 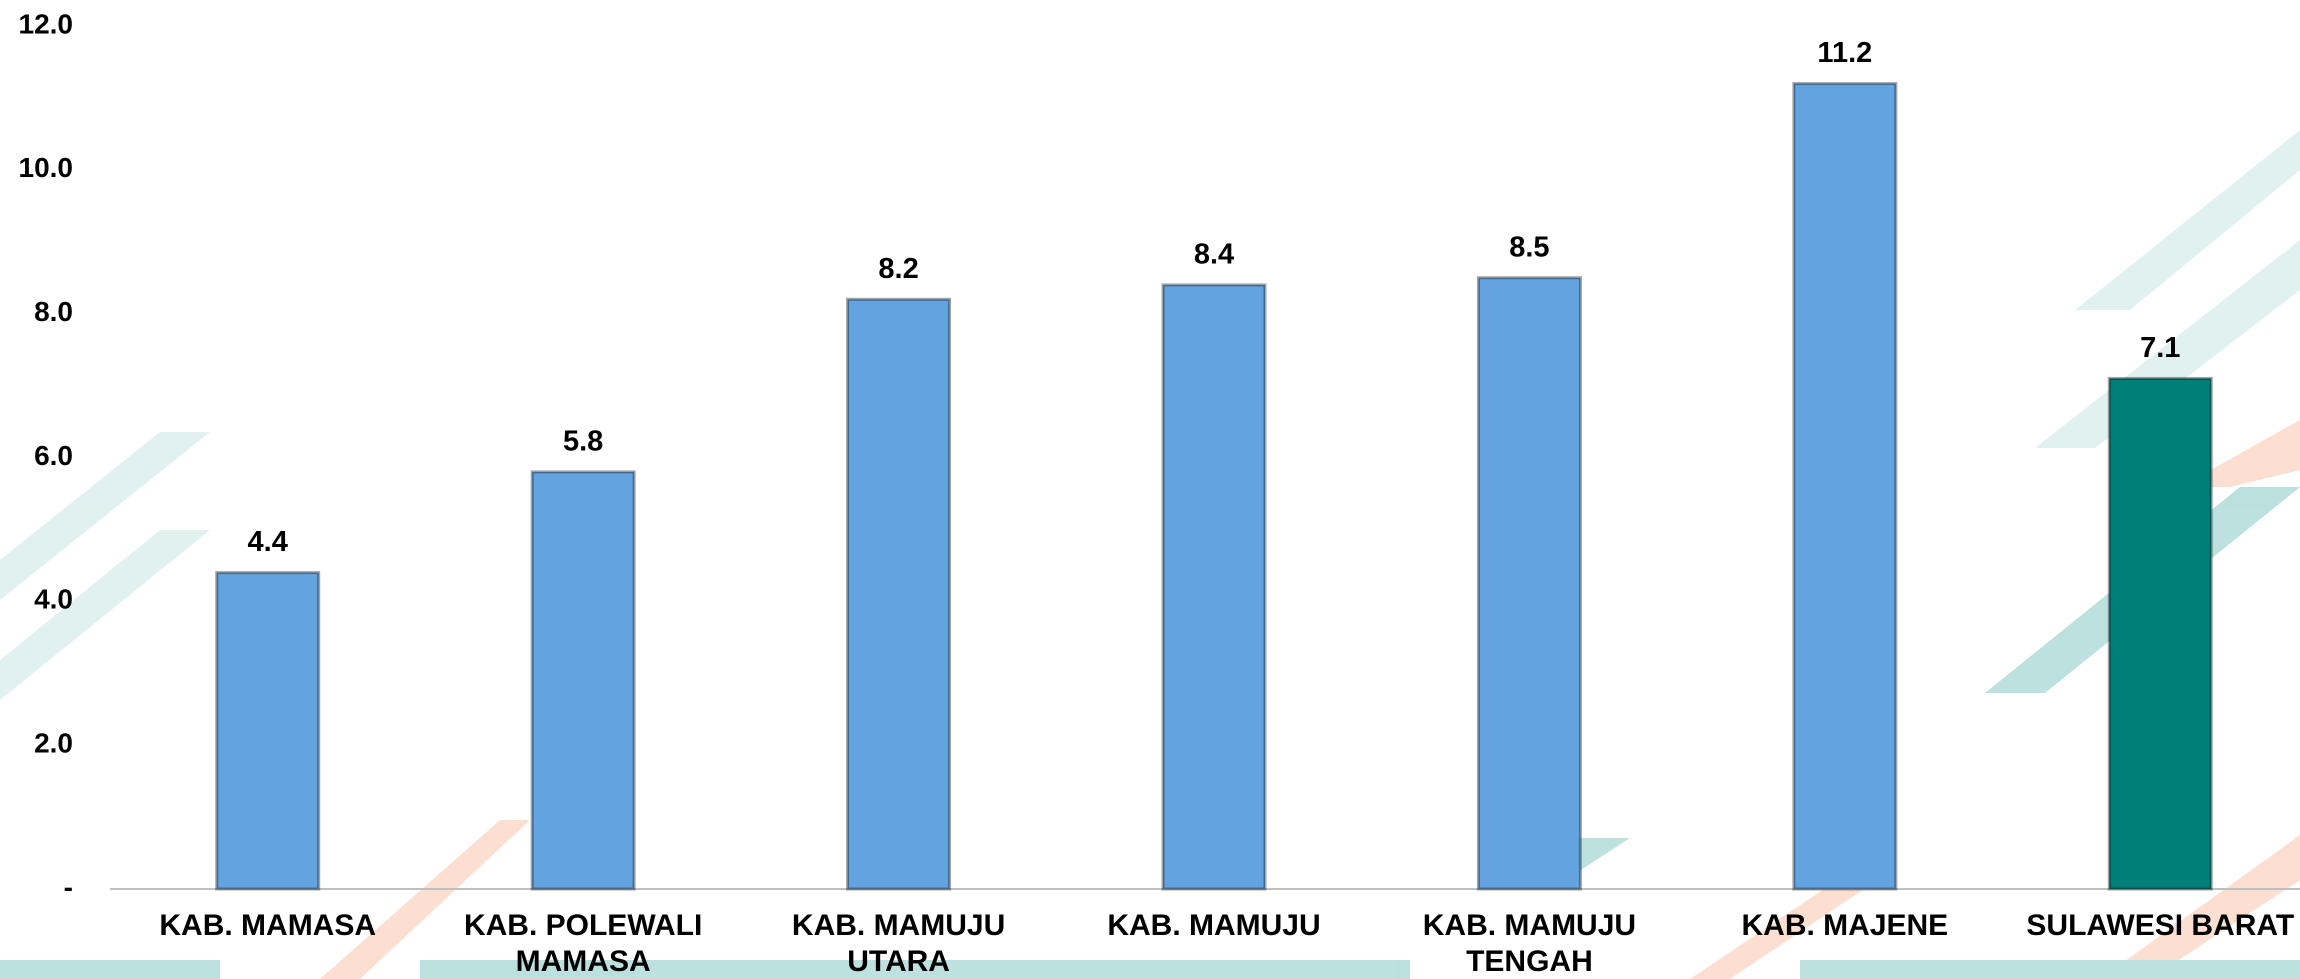 I want to click on y-tick-label: -, so click(x=68, y=886).